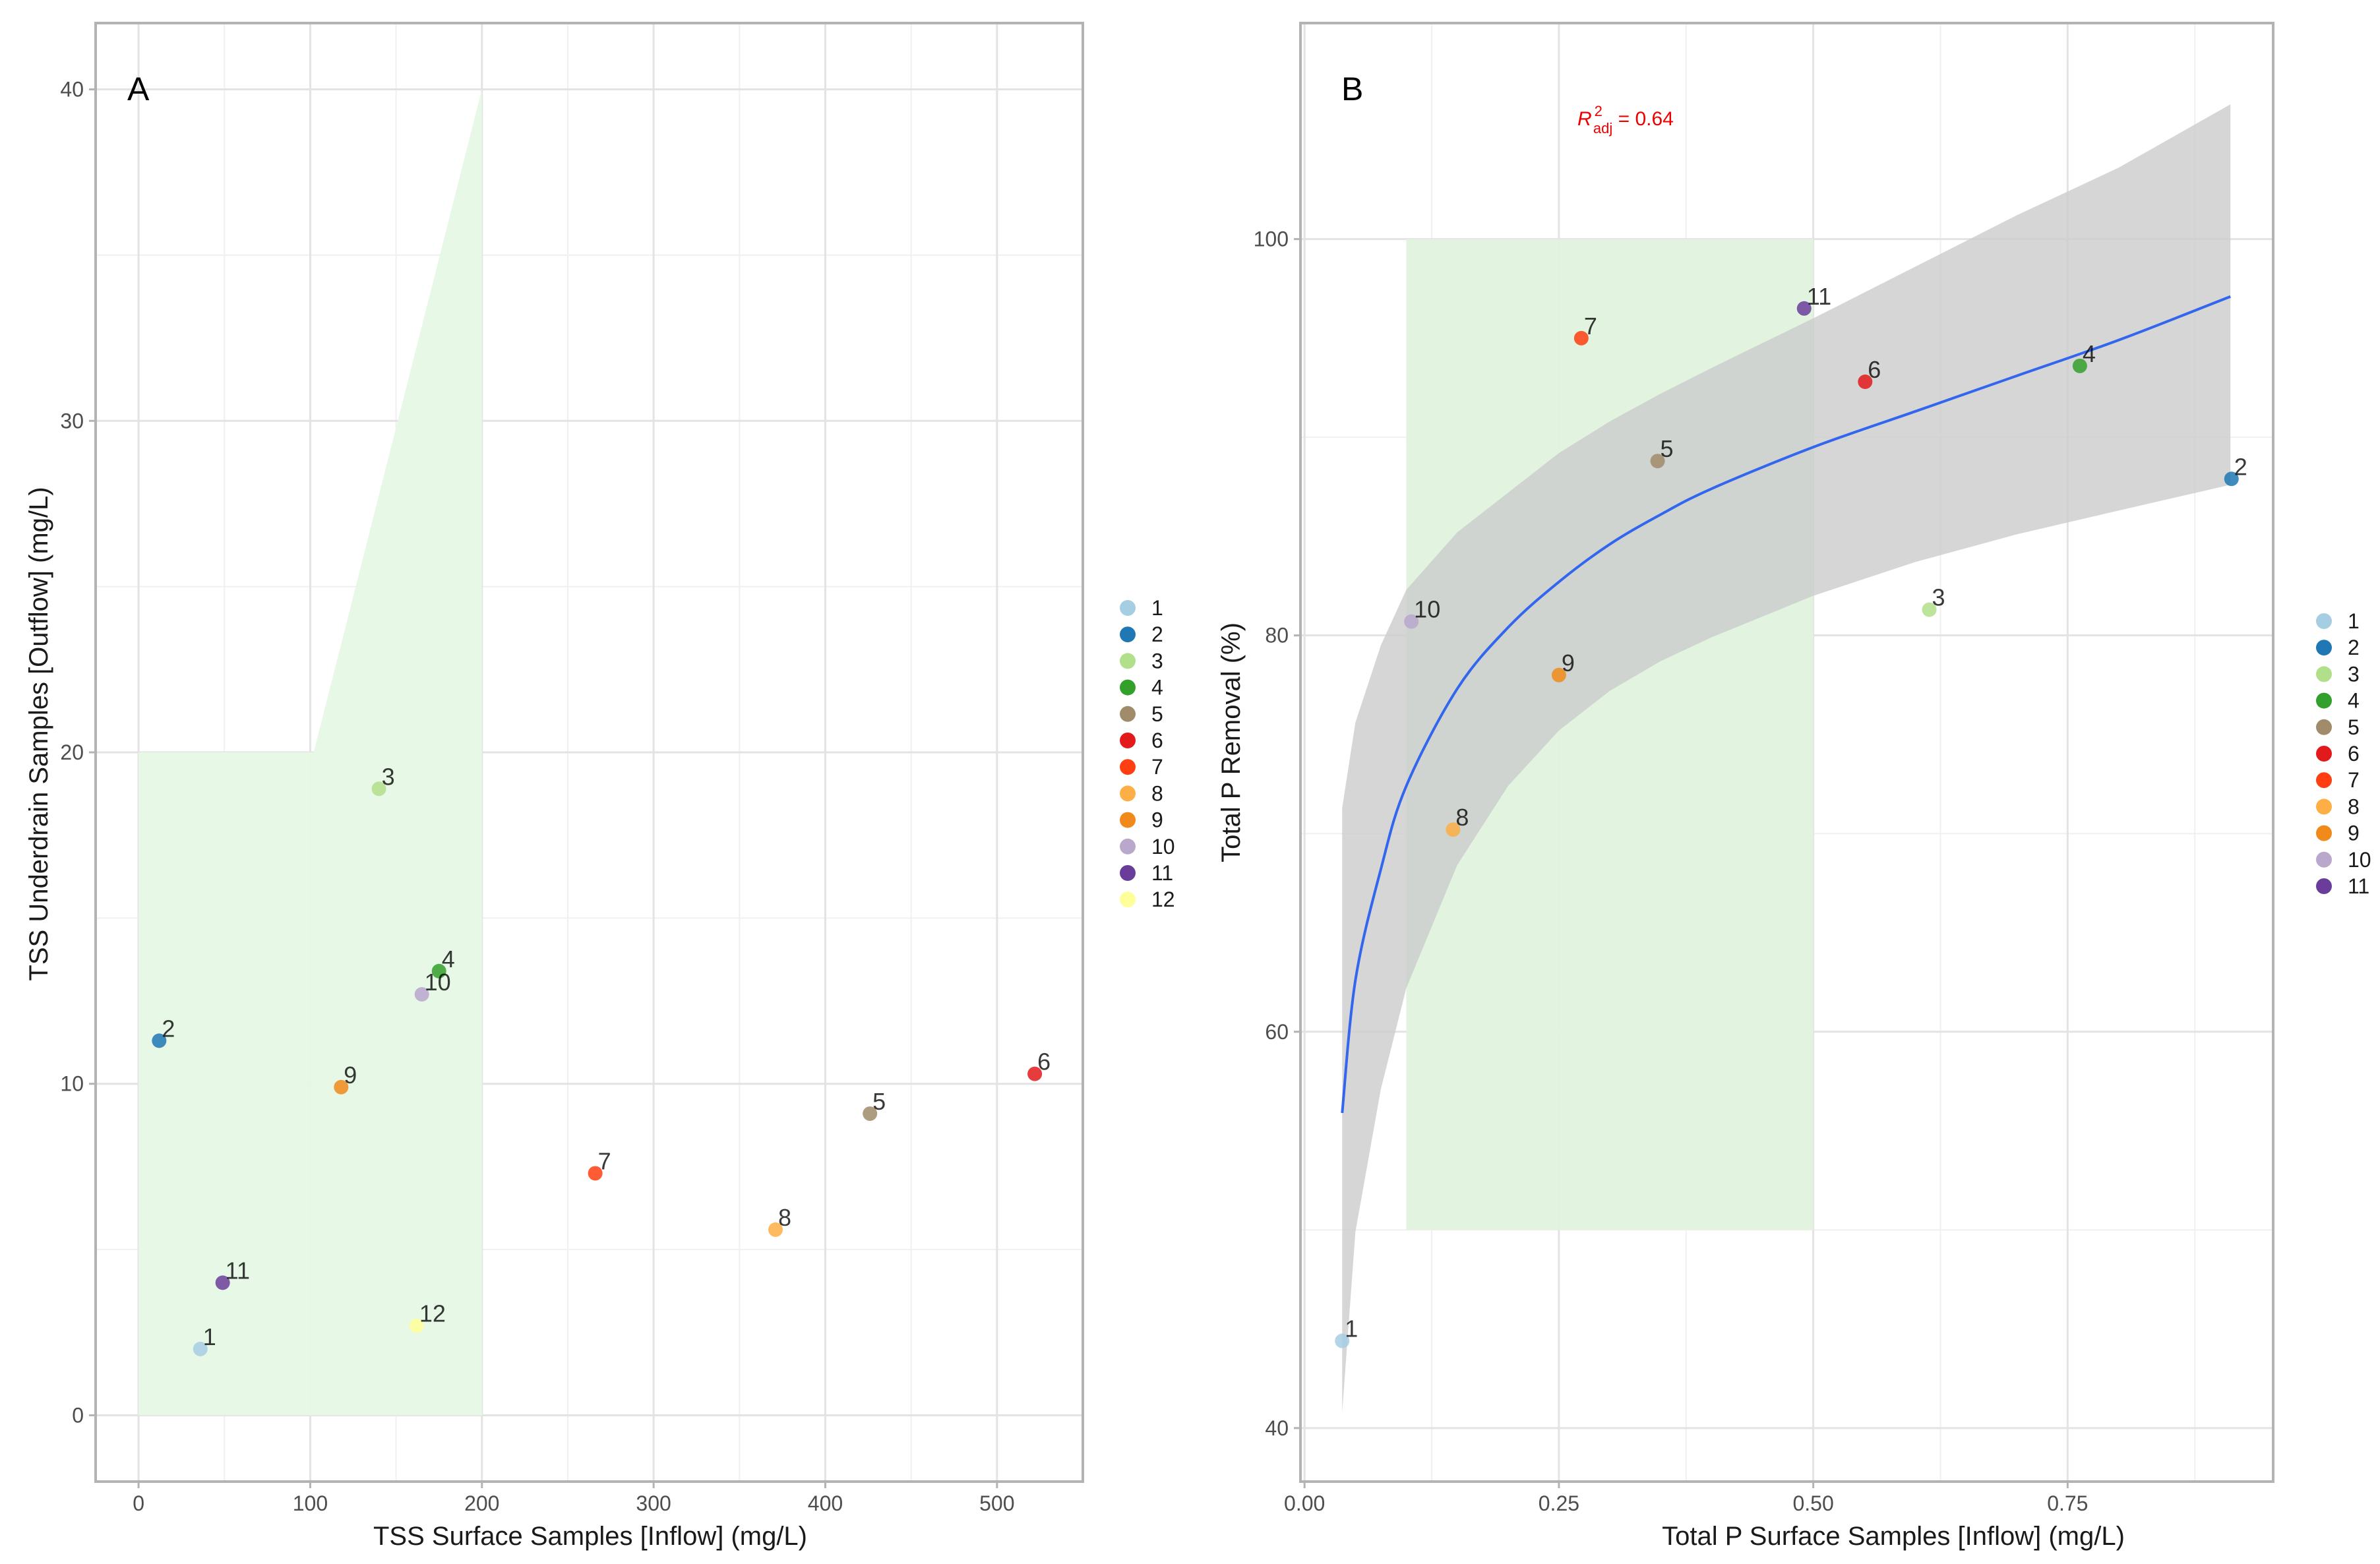  What do you see at coordinates (72, 752) in the screenshot?
I see `panel-a-y-tick-label: 20` at bounding box center [72, 752].